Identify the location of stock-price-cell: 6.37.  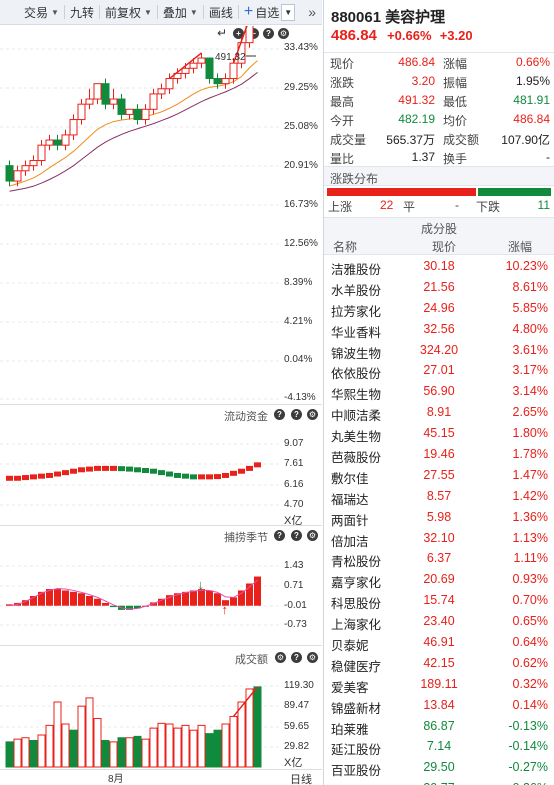
(439, 558).